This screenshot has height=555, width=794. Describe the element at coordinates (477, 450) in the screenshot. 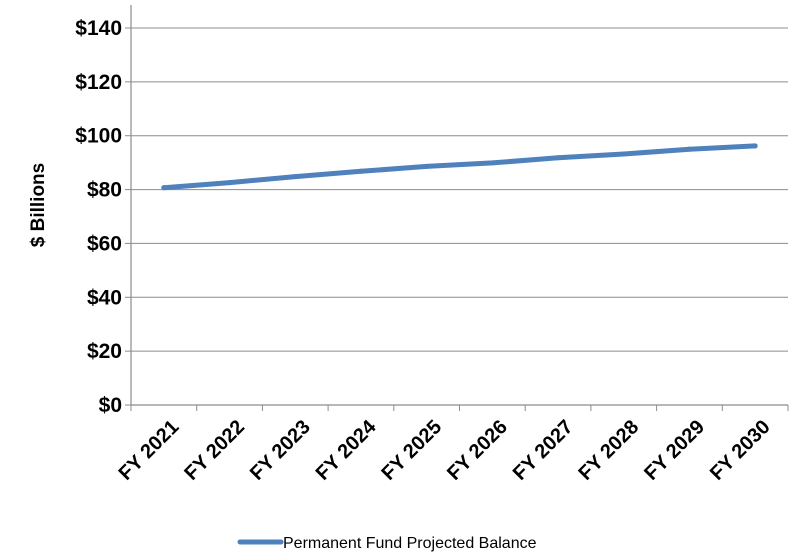

I see `x-tick-label: FY 2026` at that location.